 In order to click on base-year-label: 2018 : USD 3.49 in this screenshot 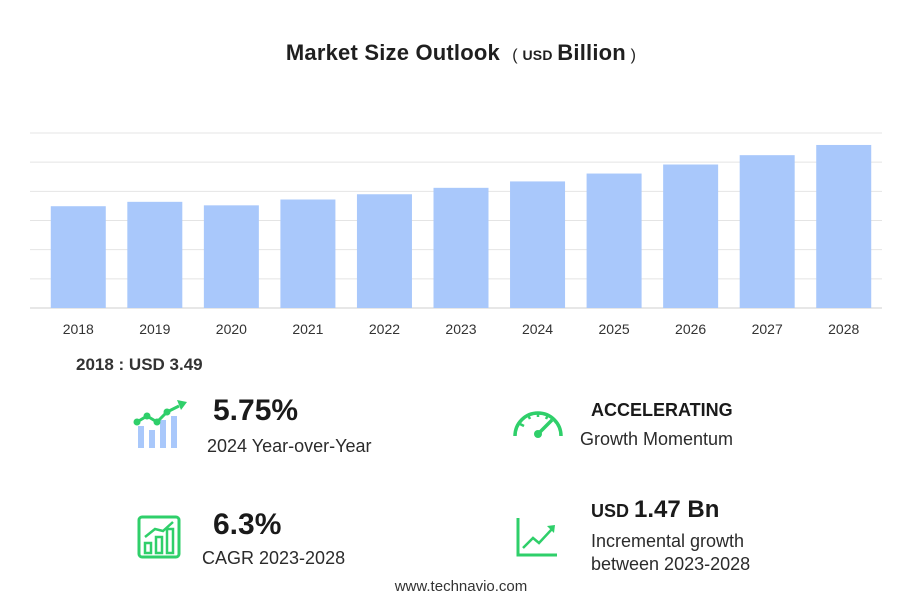, I will do `click(139, 364)`.